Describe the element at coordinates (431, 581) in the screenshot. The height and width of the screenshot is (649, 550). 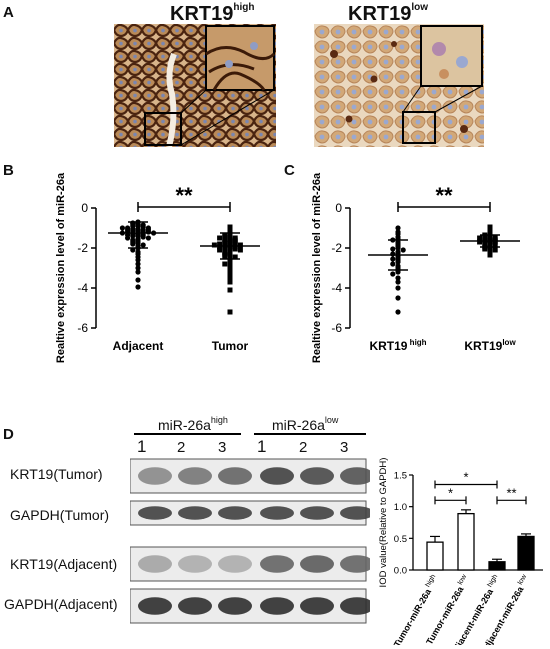
I see `bar-xlabel-sup-0: high` at that location.